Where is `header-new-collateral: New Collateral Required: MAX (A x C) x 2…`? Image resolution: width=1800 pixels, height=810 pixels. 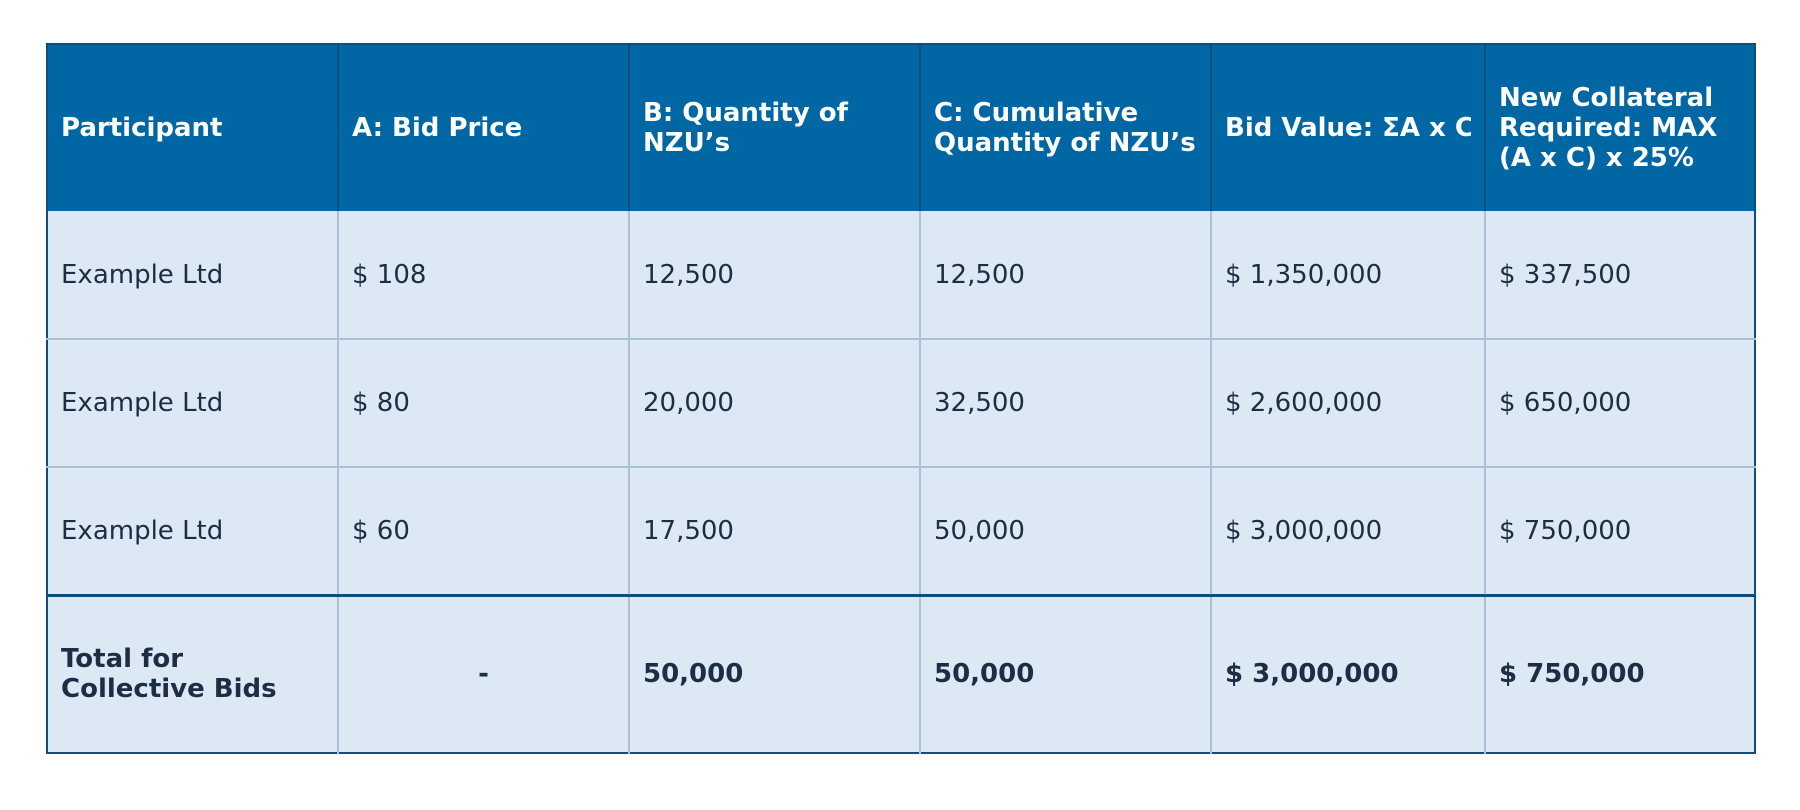 header-new-collateral: New Collateral Required: MAX (A x C) x 2… is located at coordinates (1620, 127).